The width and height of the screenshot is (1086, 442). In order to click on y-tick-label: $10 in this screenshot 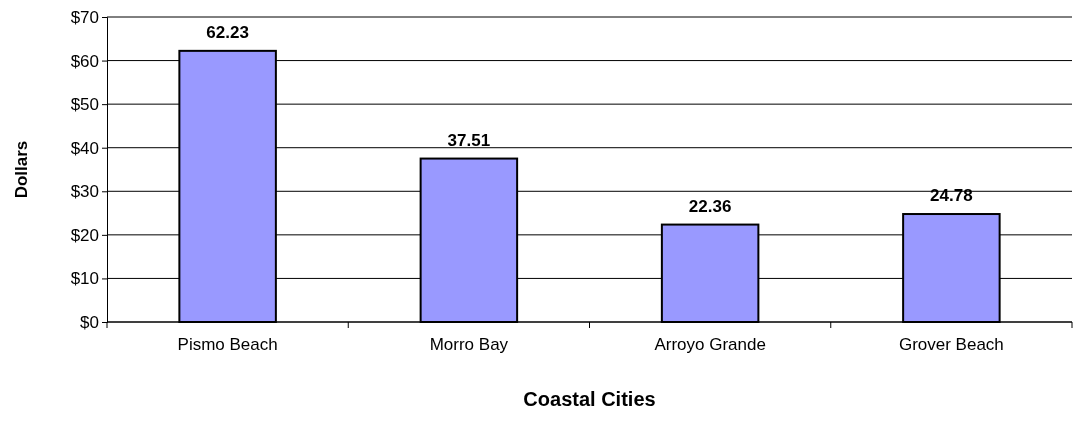, I will do `click(84, 279)`.